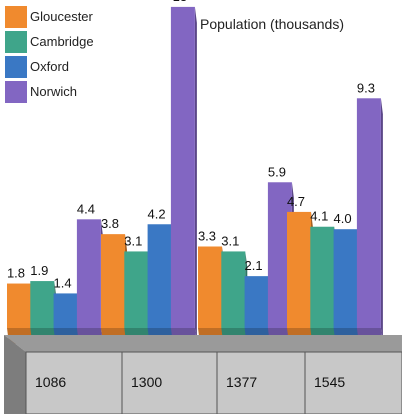  Describe the element at coordinates (319, 216) in the screenshot. I see `value-label-cambridge-1545: 4.1` at that location.